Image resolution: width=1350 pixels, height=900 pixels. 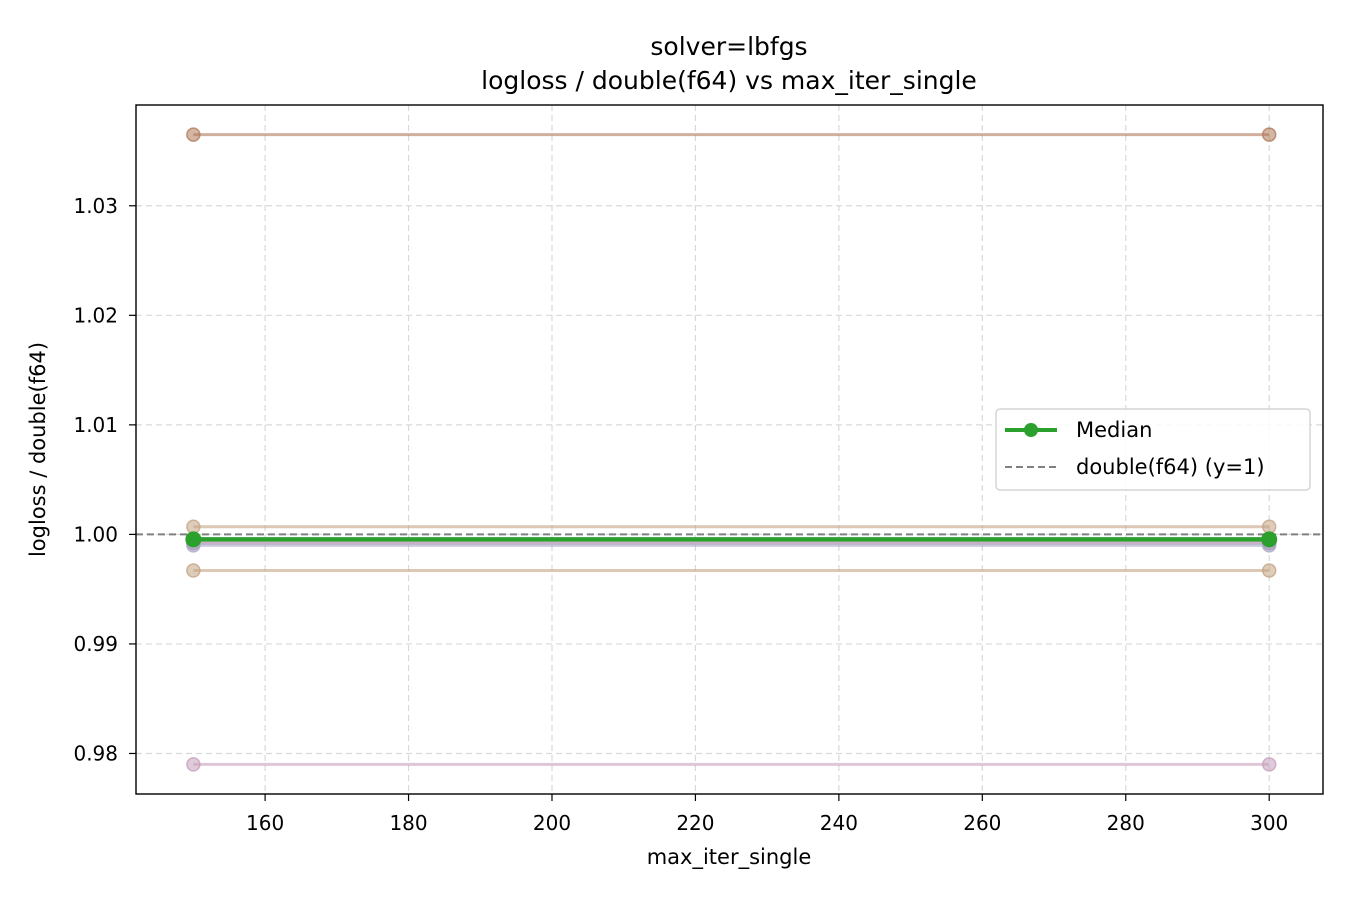 I want to click on x-tick-label: 260, so click(x=982, y=823).